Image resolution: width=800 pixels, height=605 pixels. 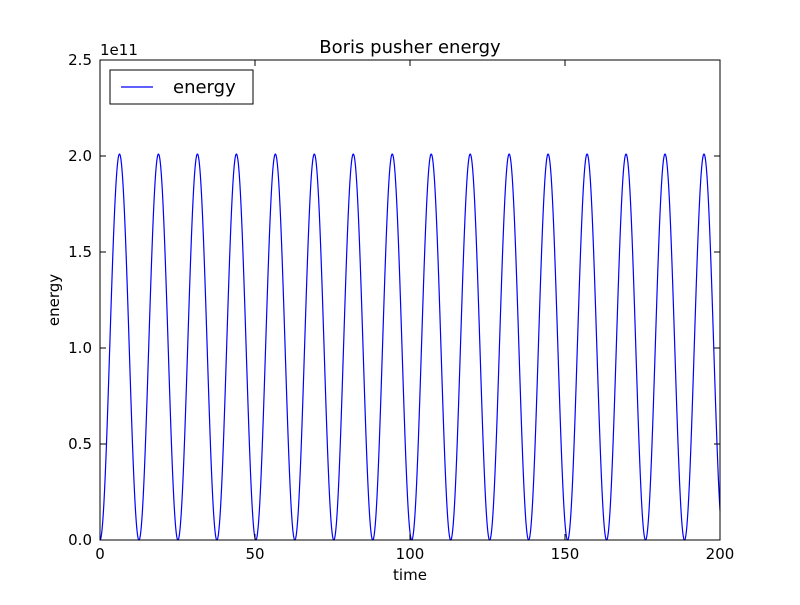 I want to click on y-tick-label: 0.5, so click(x=80, y=444).